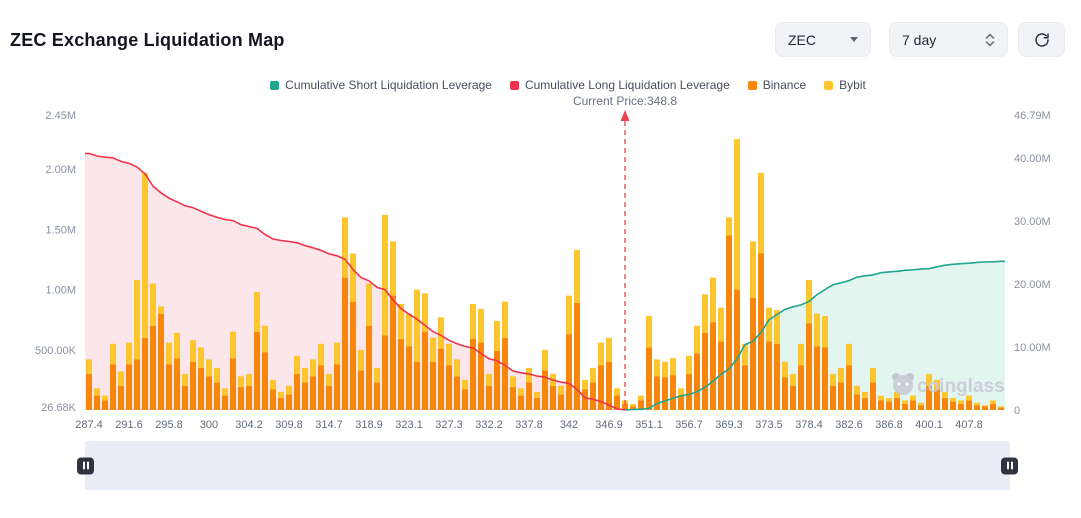 The image size is (1081, 518). I want to click on svg-text: 386.8, so click(889, 425).